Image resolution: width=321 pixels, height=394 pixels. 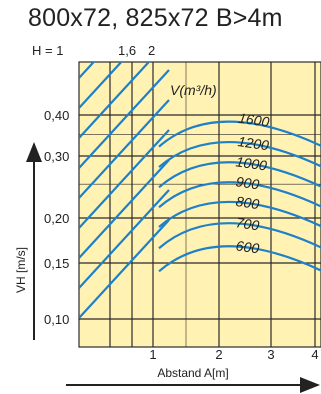 What do you see at coordinates (248, 182) in the screenshot?
I see `flow-label-900: 900` at bounding box center [248, 182].